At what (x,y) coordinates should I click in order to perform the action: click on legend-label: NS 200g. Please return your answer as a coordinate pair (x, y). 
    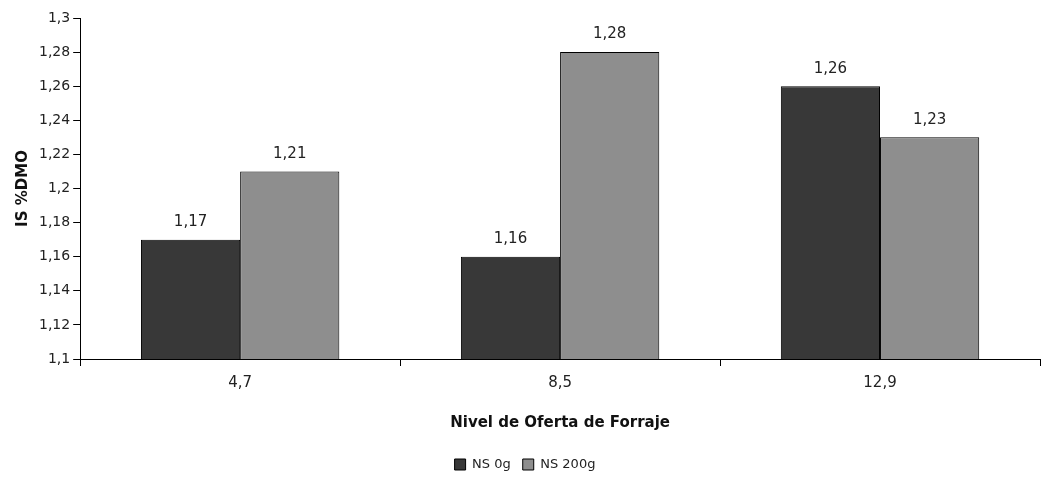
    Looking at the image, I should click on (568, 463).